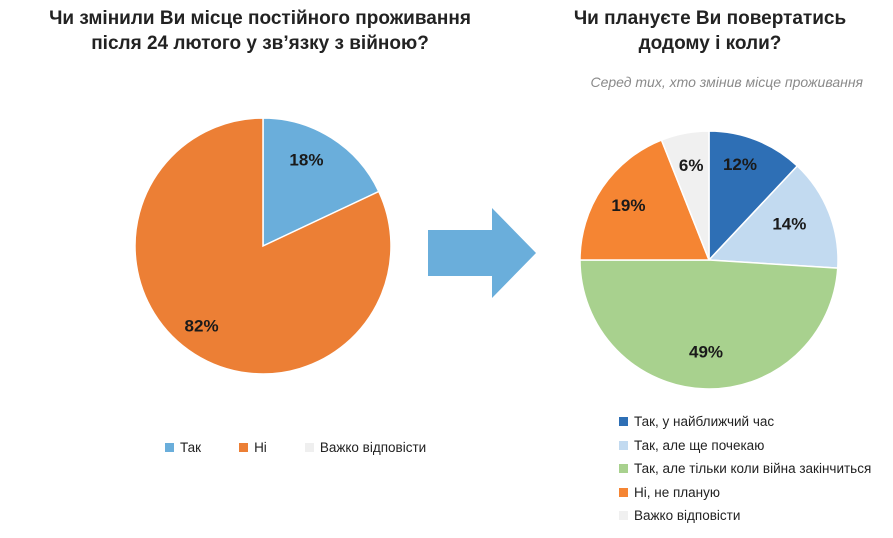 The image size is (893, 538). I want to click on legend-item-1-1: Так, але ще почекаю, so click(745, 446).